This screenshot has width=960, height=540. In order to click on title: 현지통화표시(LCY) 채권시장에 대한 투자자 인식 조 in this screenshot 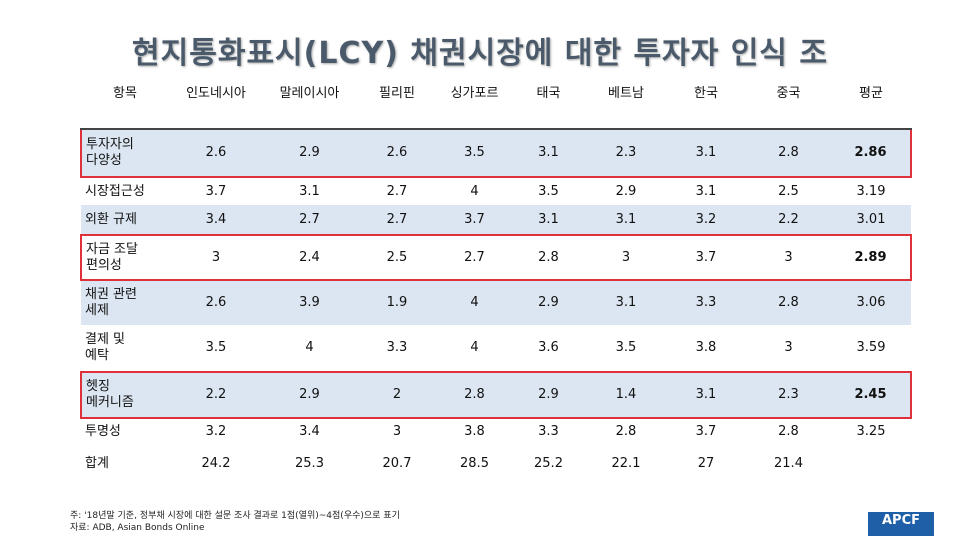, I will do `click(480, 53)`.